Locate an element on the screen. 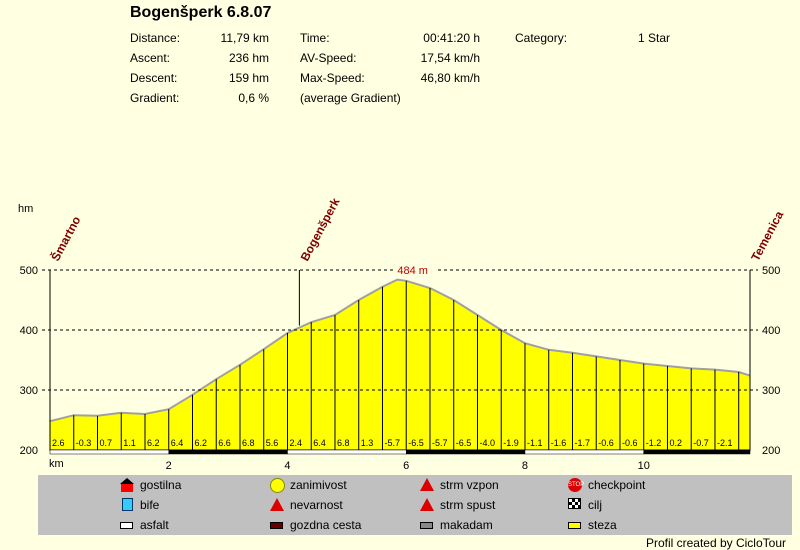  maxspeed-value: 46,80 km/h is located at coordinates (450, 78).